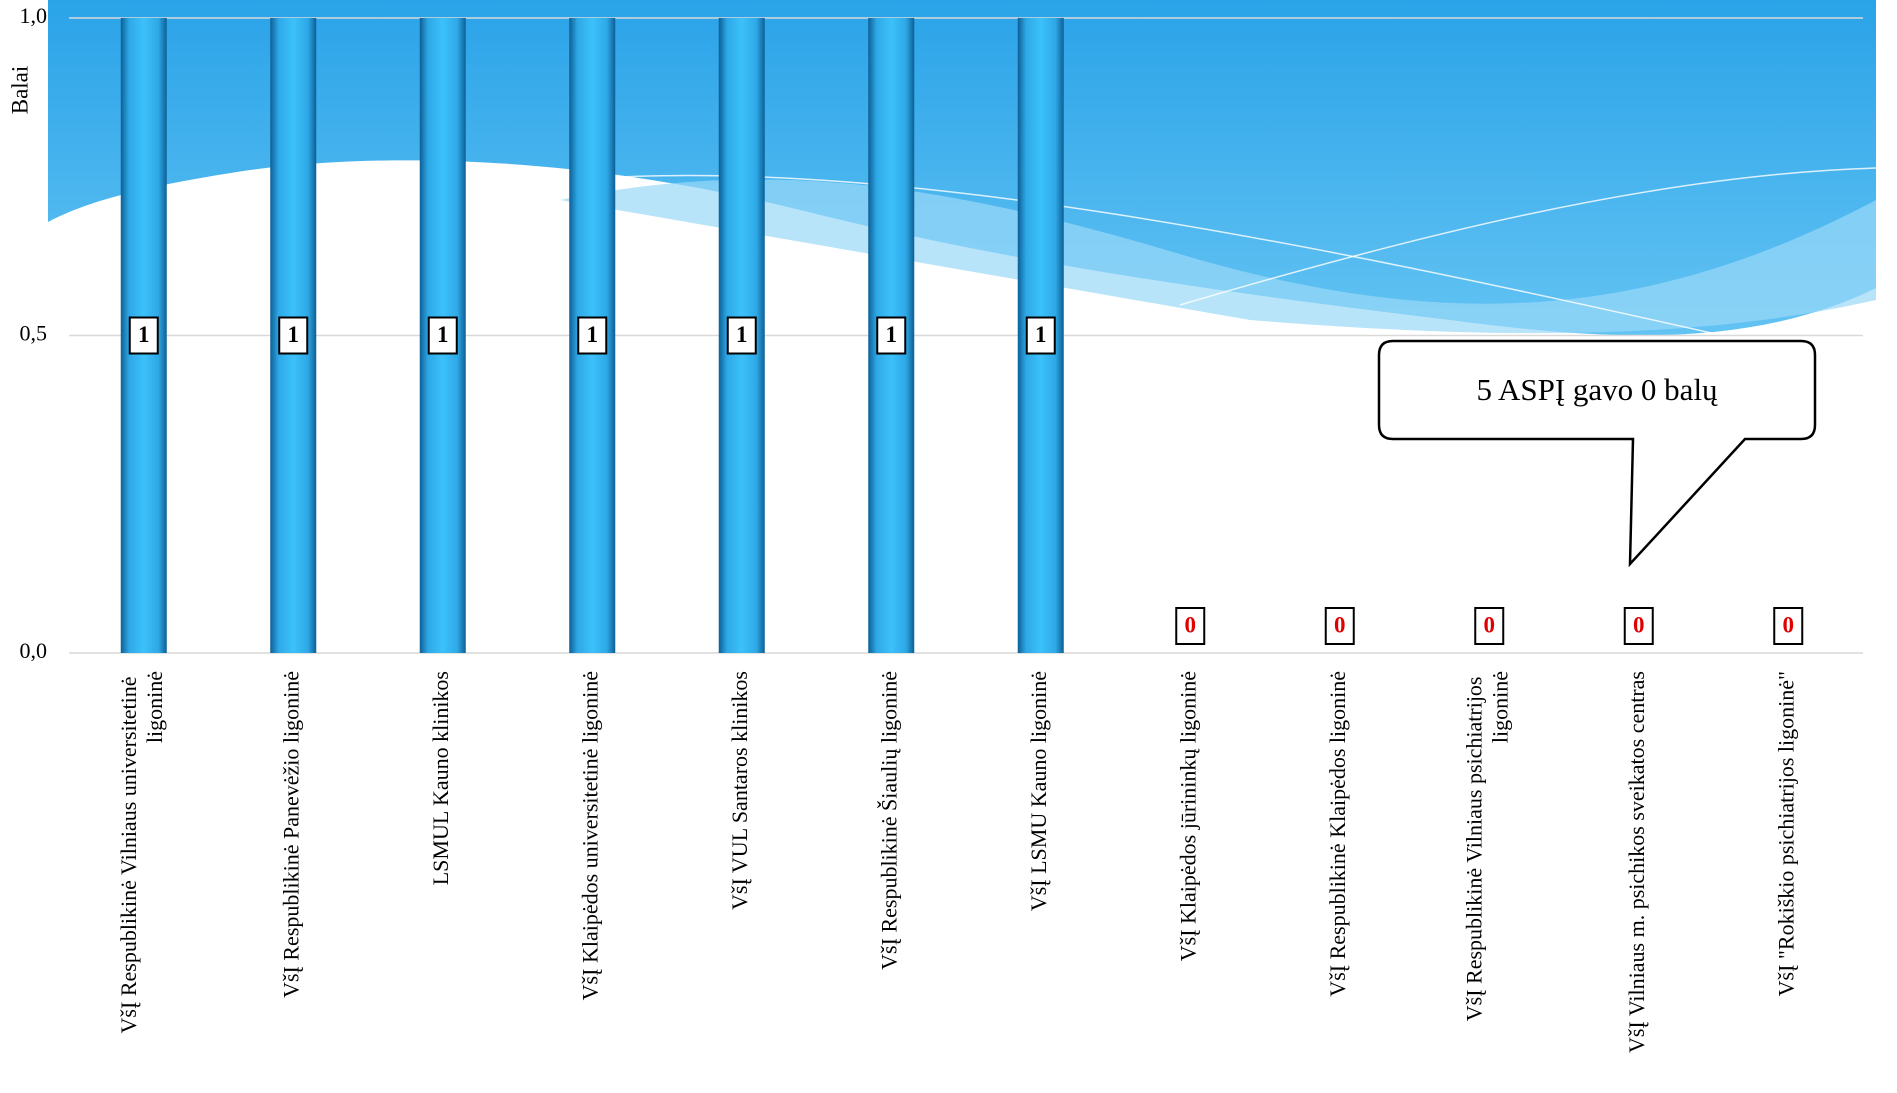  Describe the element at coordinates (888, 820) in the screenshot. I see `x-tick-label: VšĮ Respublikinė Šiaulių ligoninė` at that location.